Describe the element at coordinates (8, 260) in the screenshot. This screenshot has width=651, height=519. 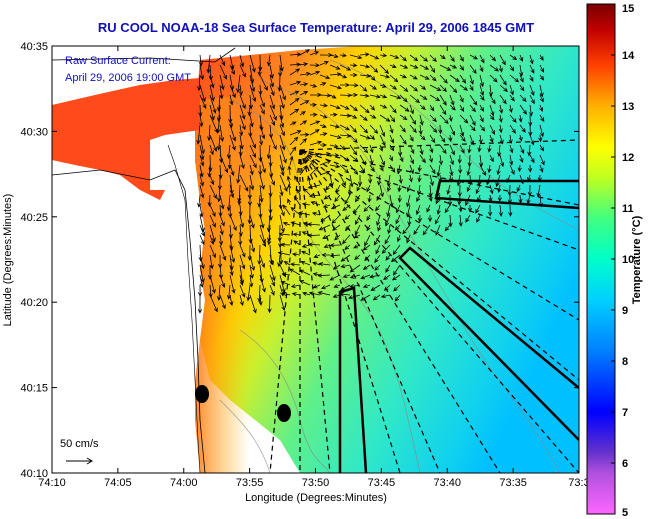
I see `y-axis-label: Latitude (Degrees:Minutes)` at that location.